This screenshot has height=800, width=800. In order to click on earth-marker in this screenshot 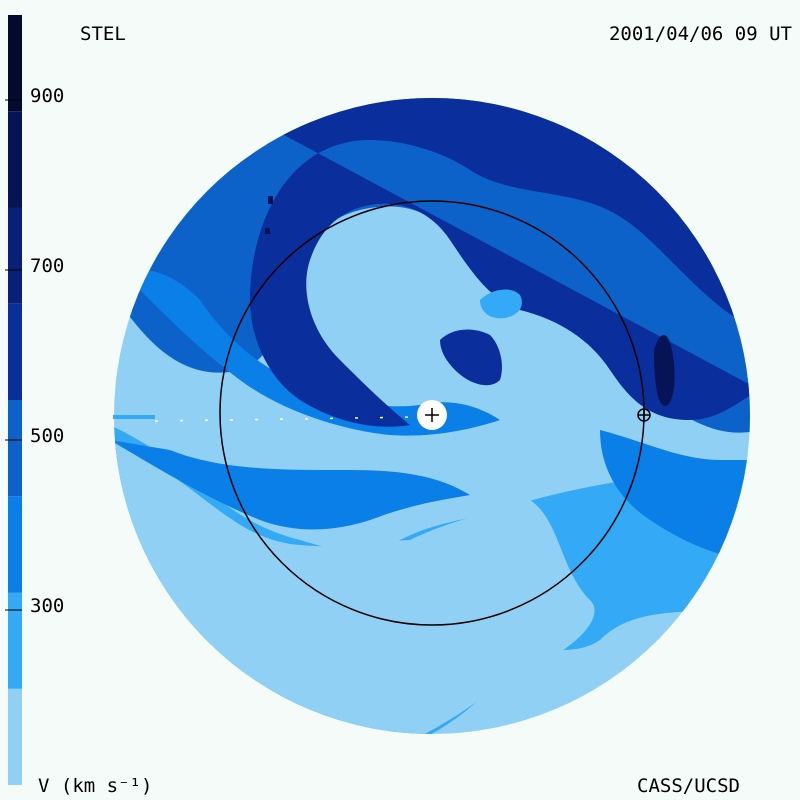, I will do `click(644, 415)`.